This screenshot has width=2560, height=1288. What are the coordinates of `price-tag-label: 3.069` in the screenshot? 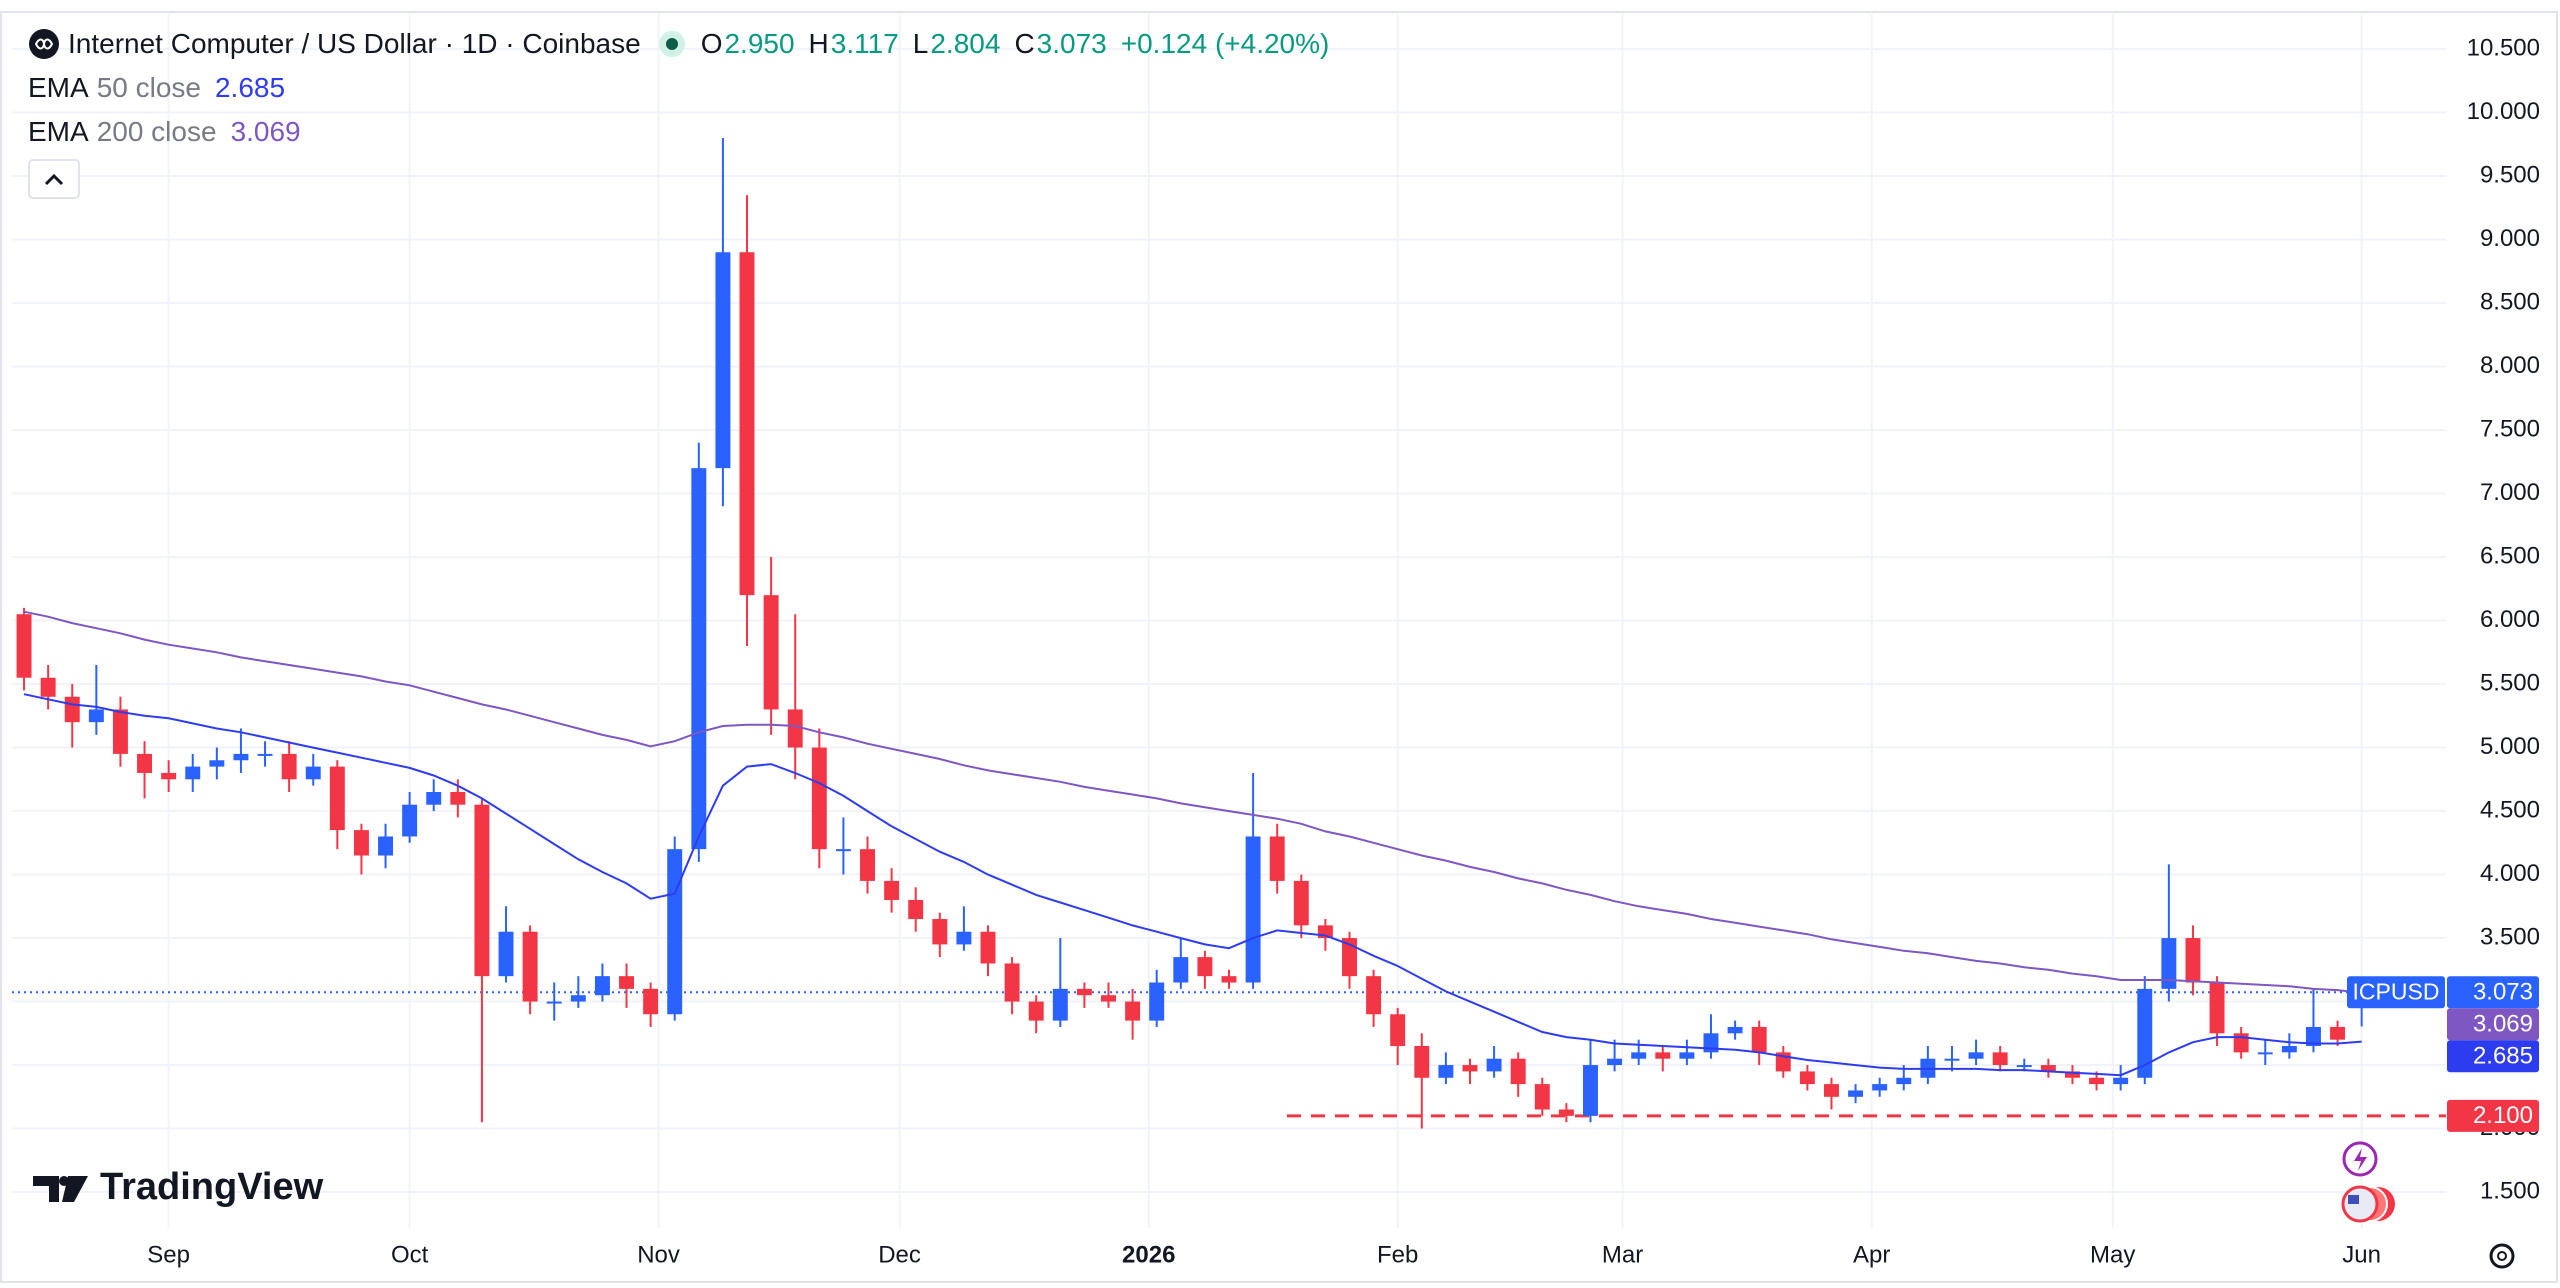 It's located at (2503, 1024).